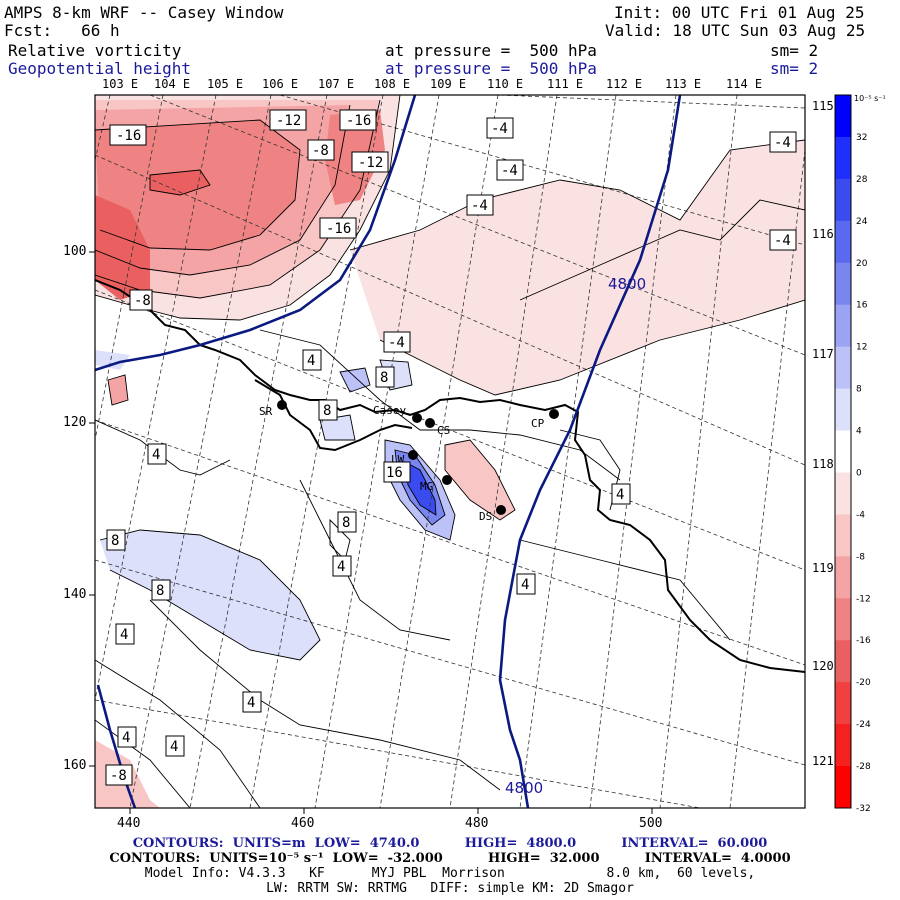 This screenshot has width=900, height=900. Describe the element at coordinates (389, 410) in the screenshot. I see `station-label: Casey` at that location.